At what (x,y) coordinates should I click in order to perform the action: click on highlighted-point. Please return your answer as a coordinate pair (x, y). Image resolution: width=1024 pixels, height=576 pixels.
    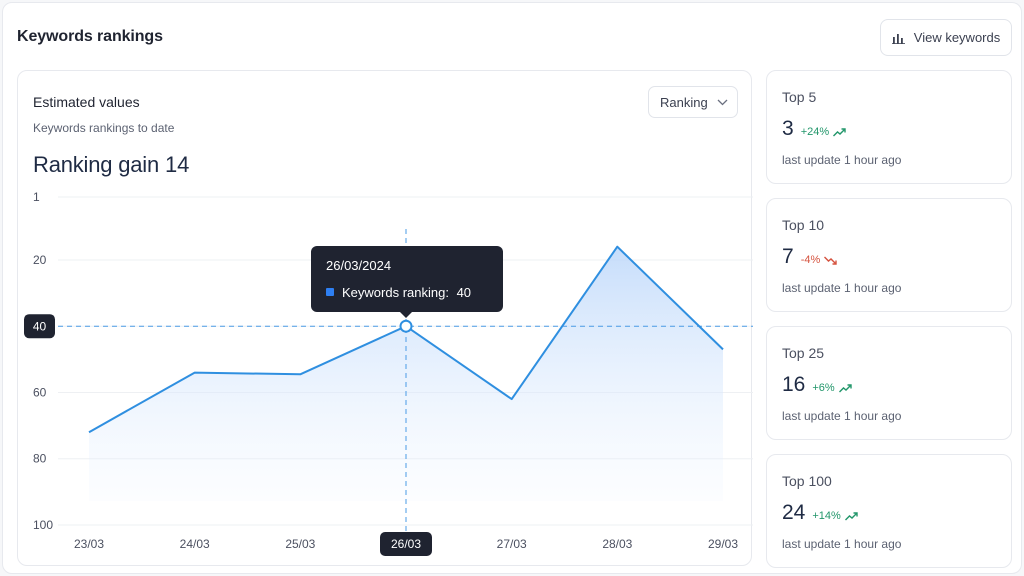
    Looking at the image, I should click on (406, 326).